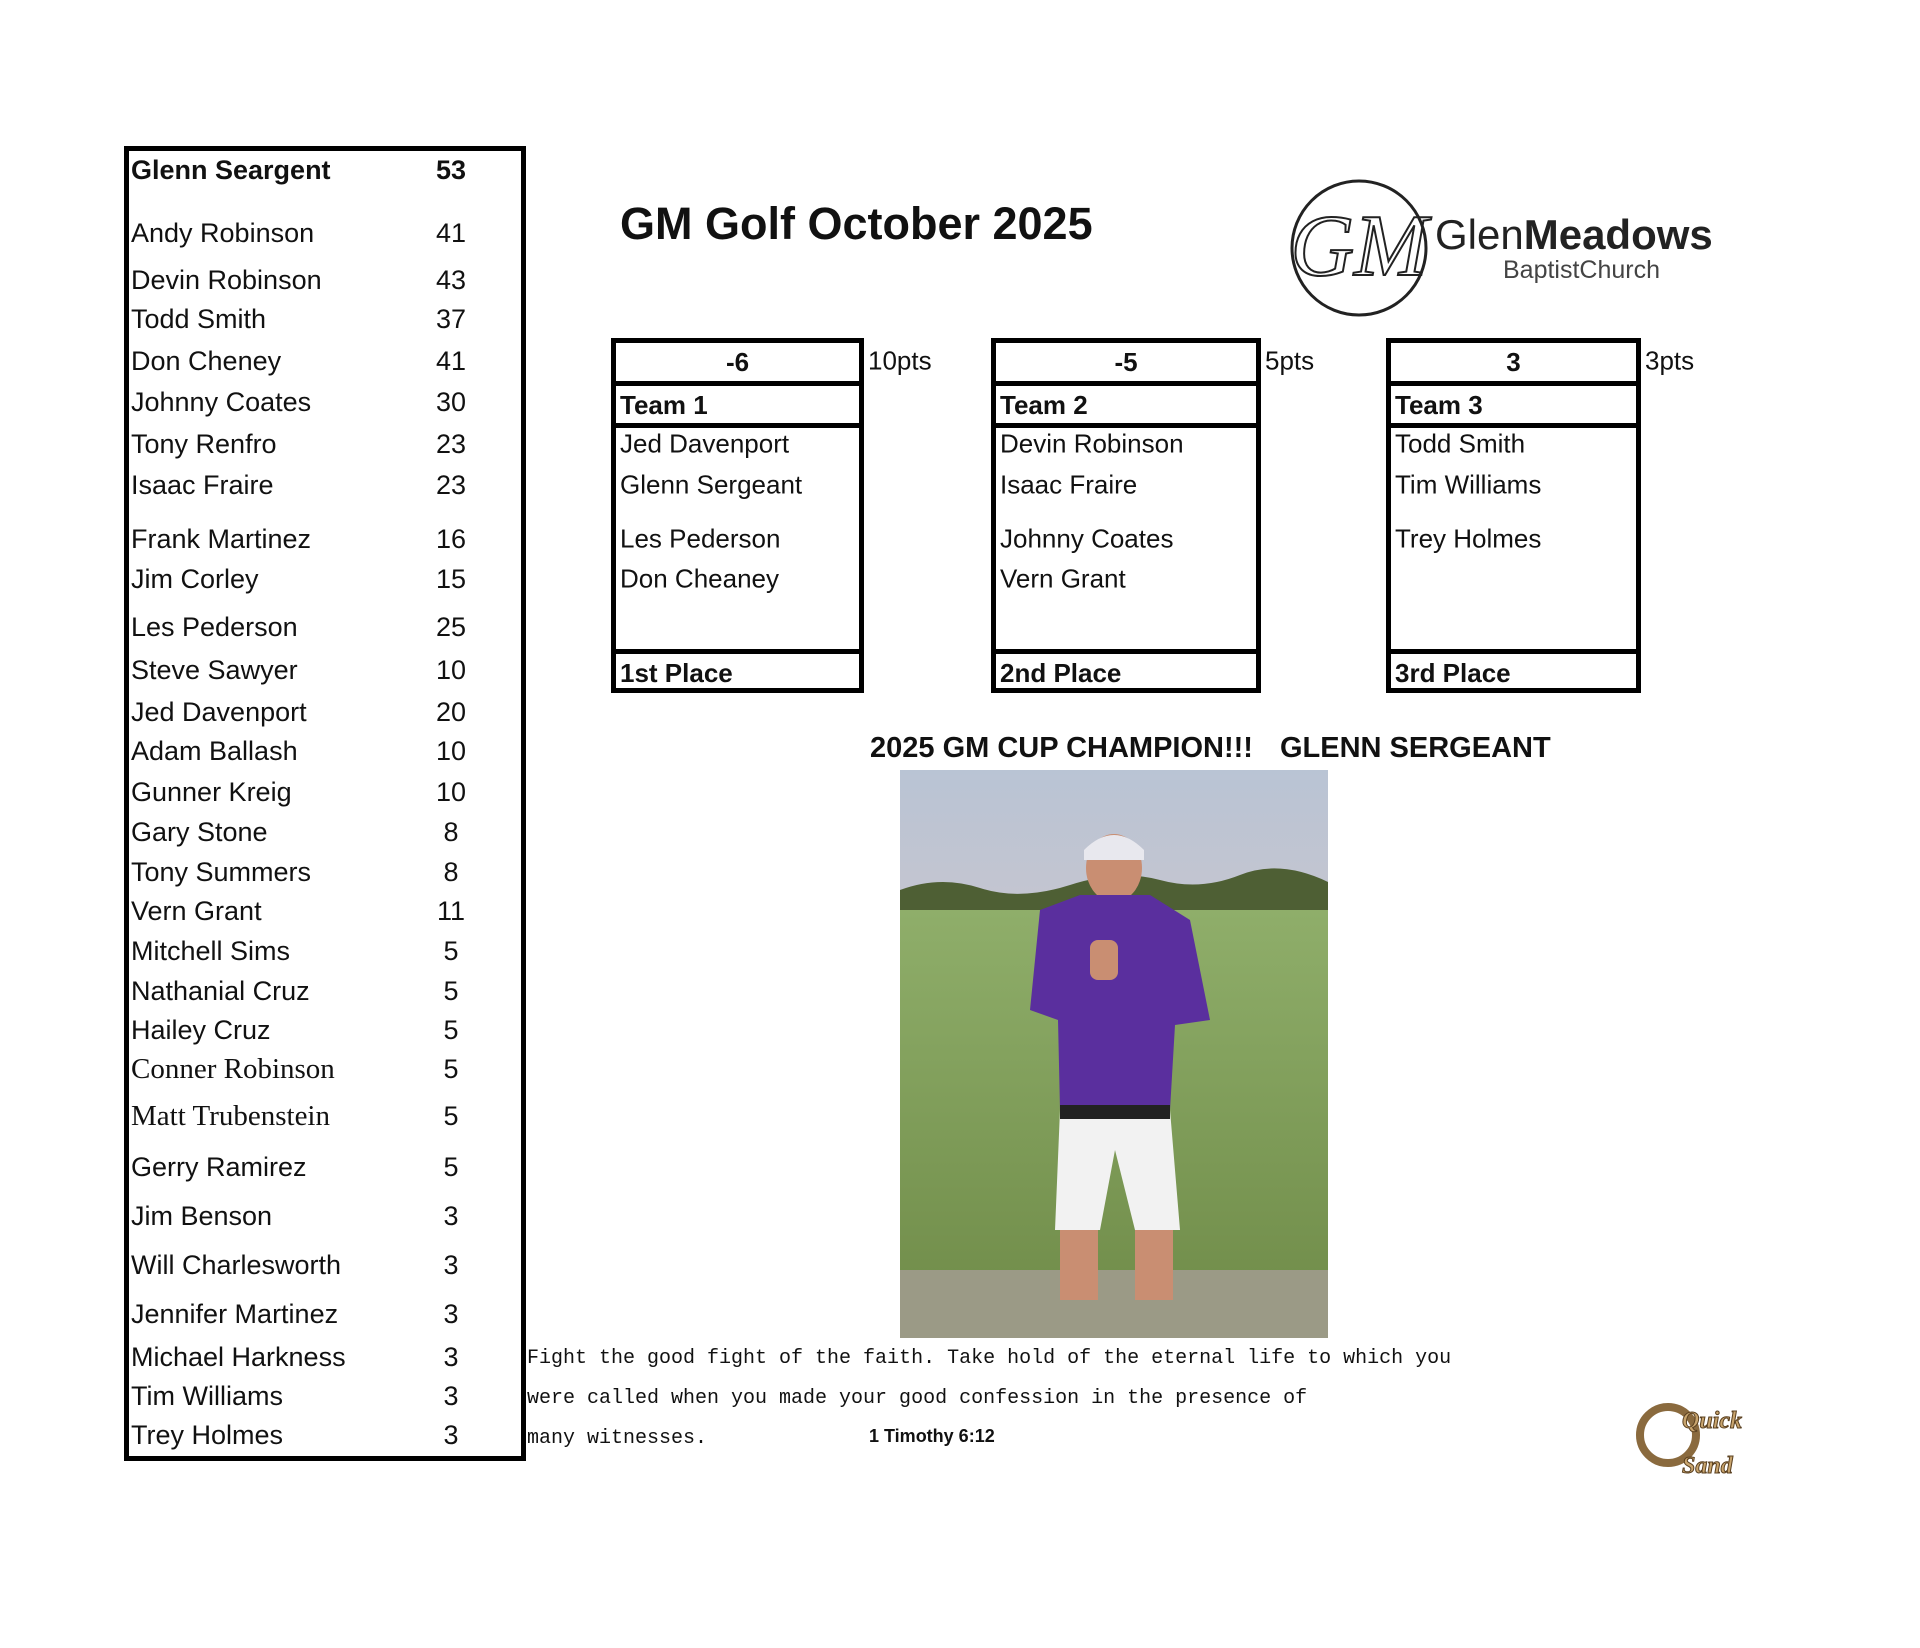  Describe the element at coordinates (1460, 443) in the screenshot. I see `team-member: Todd Smith` at that location.